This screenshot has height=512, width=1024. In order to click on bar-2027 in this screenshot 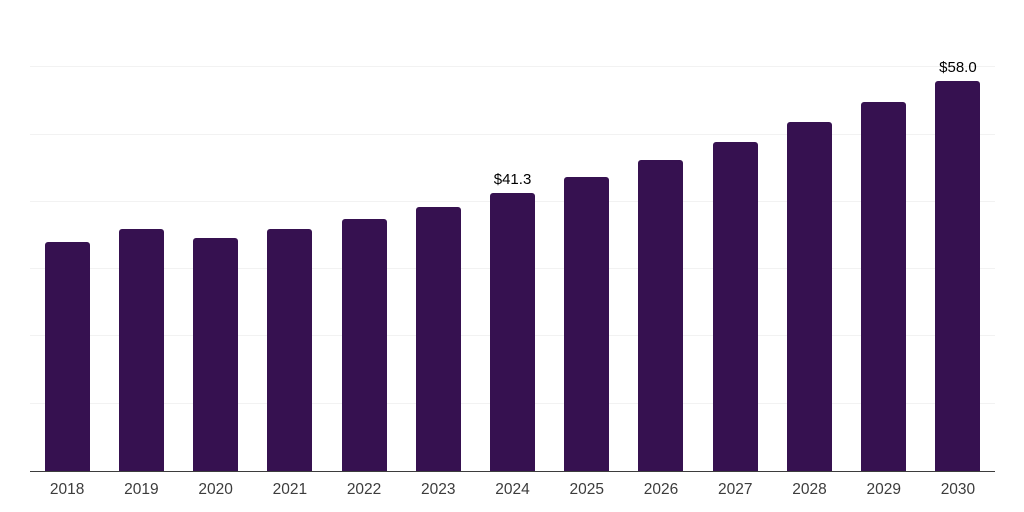, I will do `click(735, 306)`.